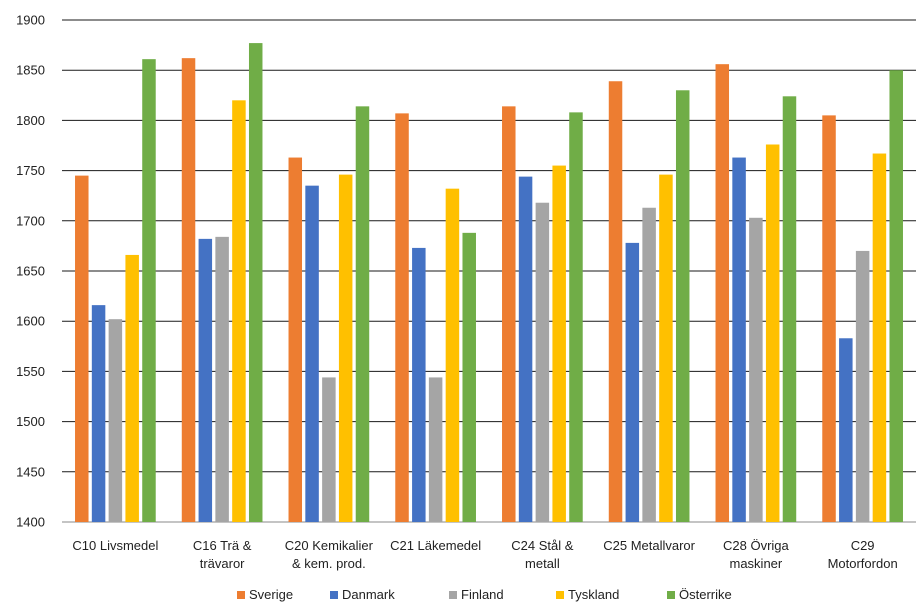  I want to click on x-category-label: C20 Kemikalier & kem. prod., so click(329, 554).